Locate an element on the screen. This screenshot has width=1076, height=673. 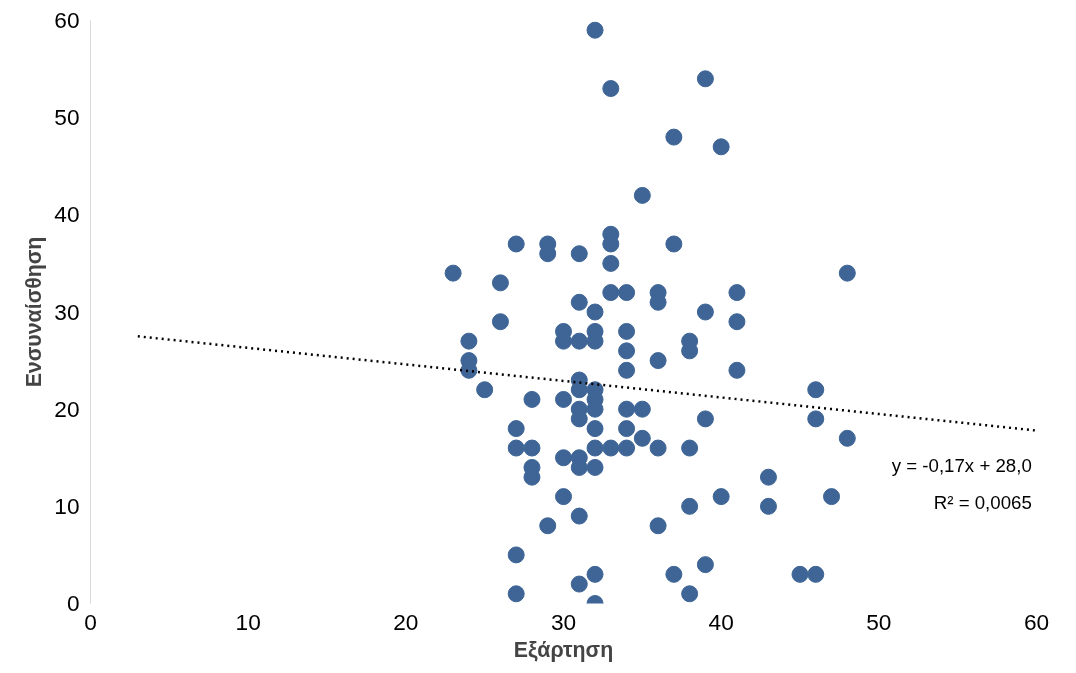
y-tick-label: 10 is located at coordinates (67, 505).